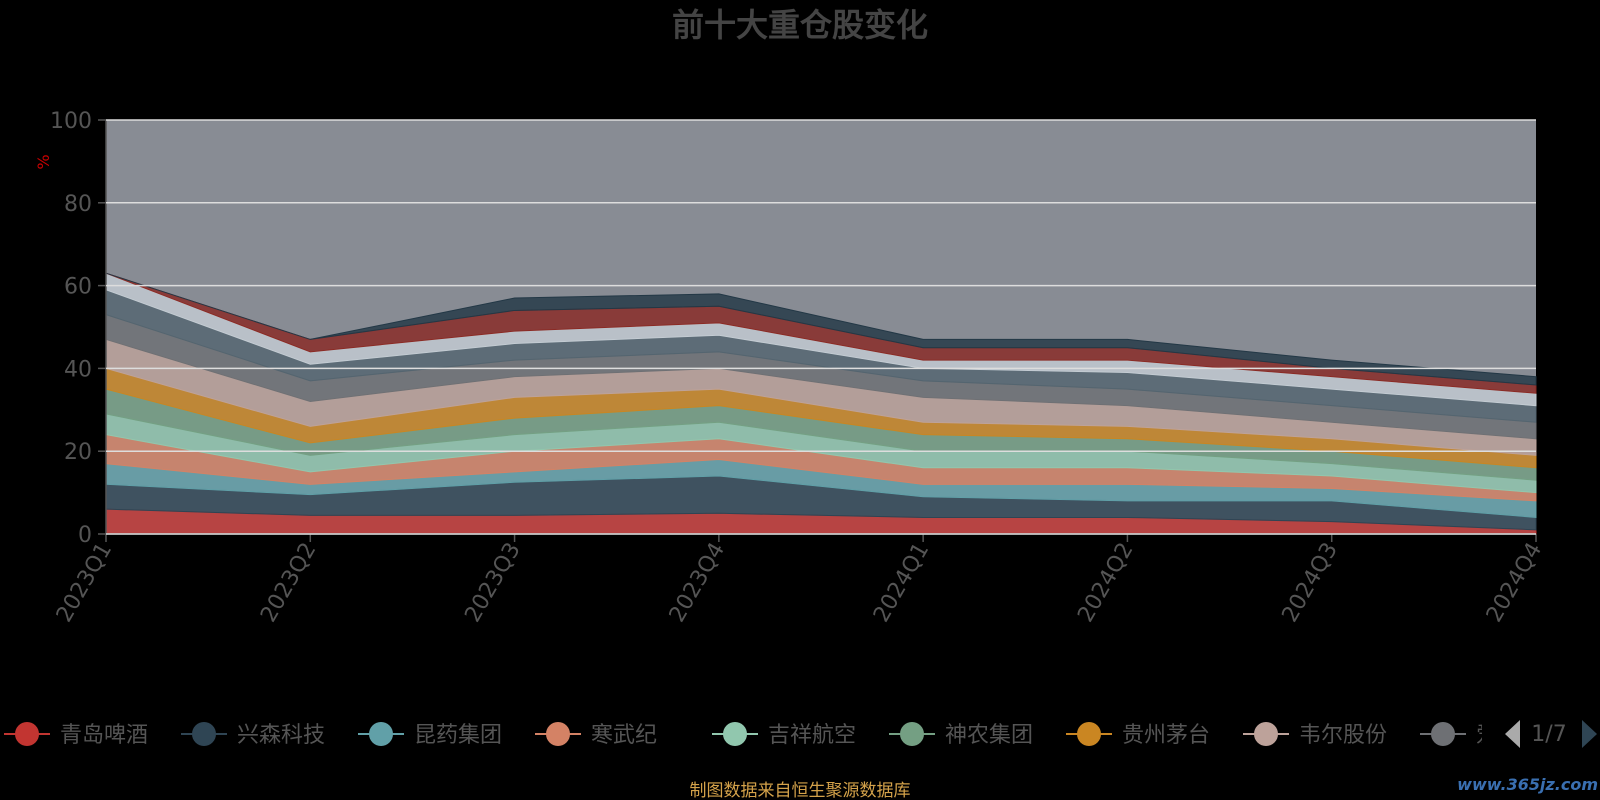  I want to click on legend-page-indicator: 1/7, so click(1548, 734).